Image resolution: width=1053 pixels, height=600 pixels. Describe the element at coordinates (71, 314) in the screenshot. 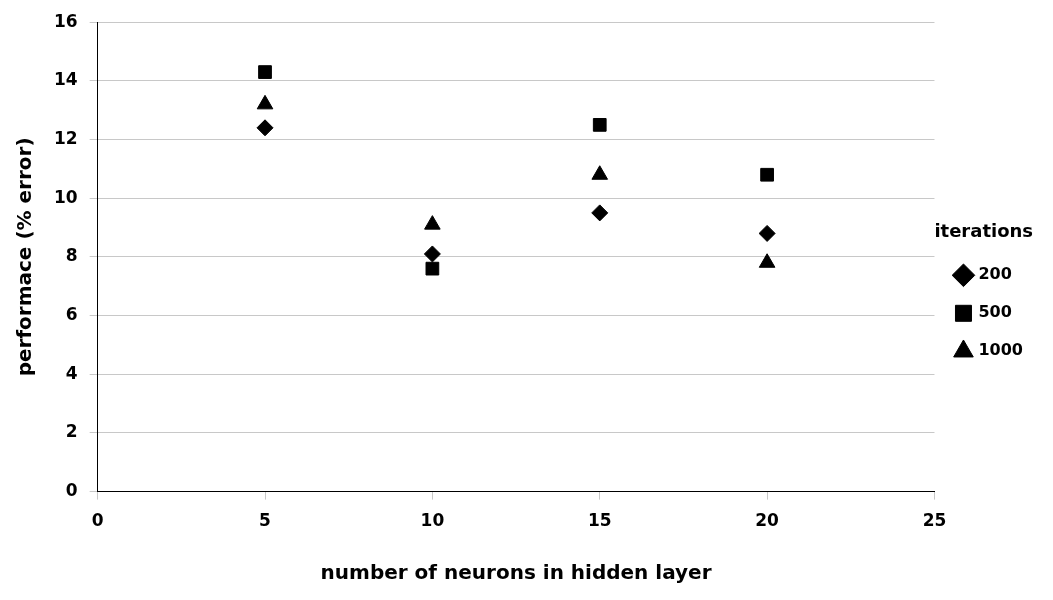

I see `y-tick-label: 6` at that location.